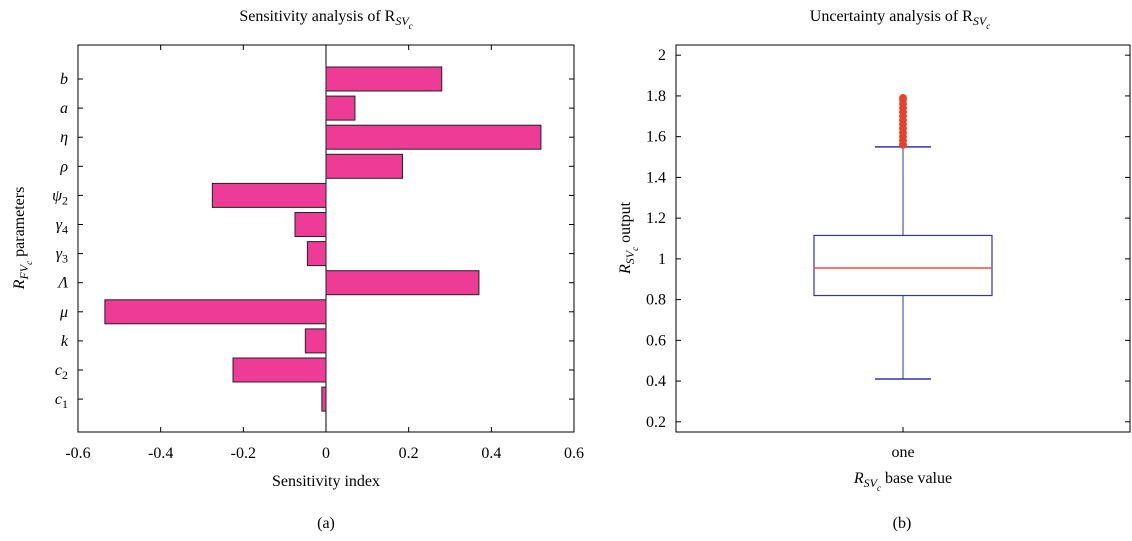 The width and height of the screenshot is (1132, 541). I want to click on y-tick-label: η, so click(64, 137).